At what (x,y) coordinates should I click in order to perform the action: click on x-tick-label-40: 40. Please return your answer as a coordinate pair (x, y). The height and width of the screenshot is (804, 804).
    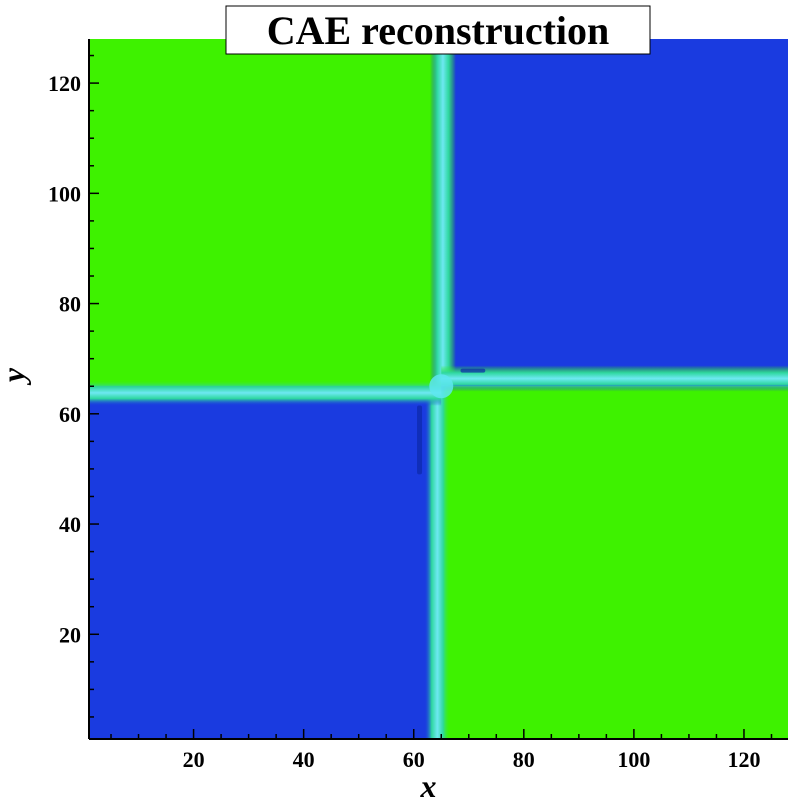
    Looking at the image, I should click on (304, 759).